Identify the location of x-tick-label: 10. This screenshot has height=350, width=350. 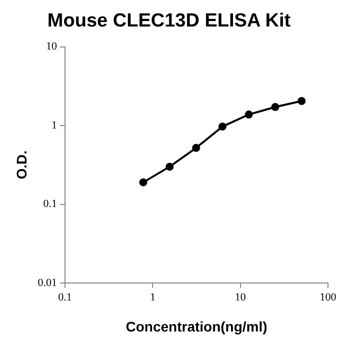
(240, 297).